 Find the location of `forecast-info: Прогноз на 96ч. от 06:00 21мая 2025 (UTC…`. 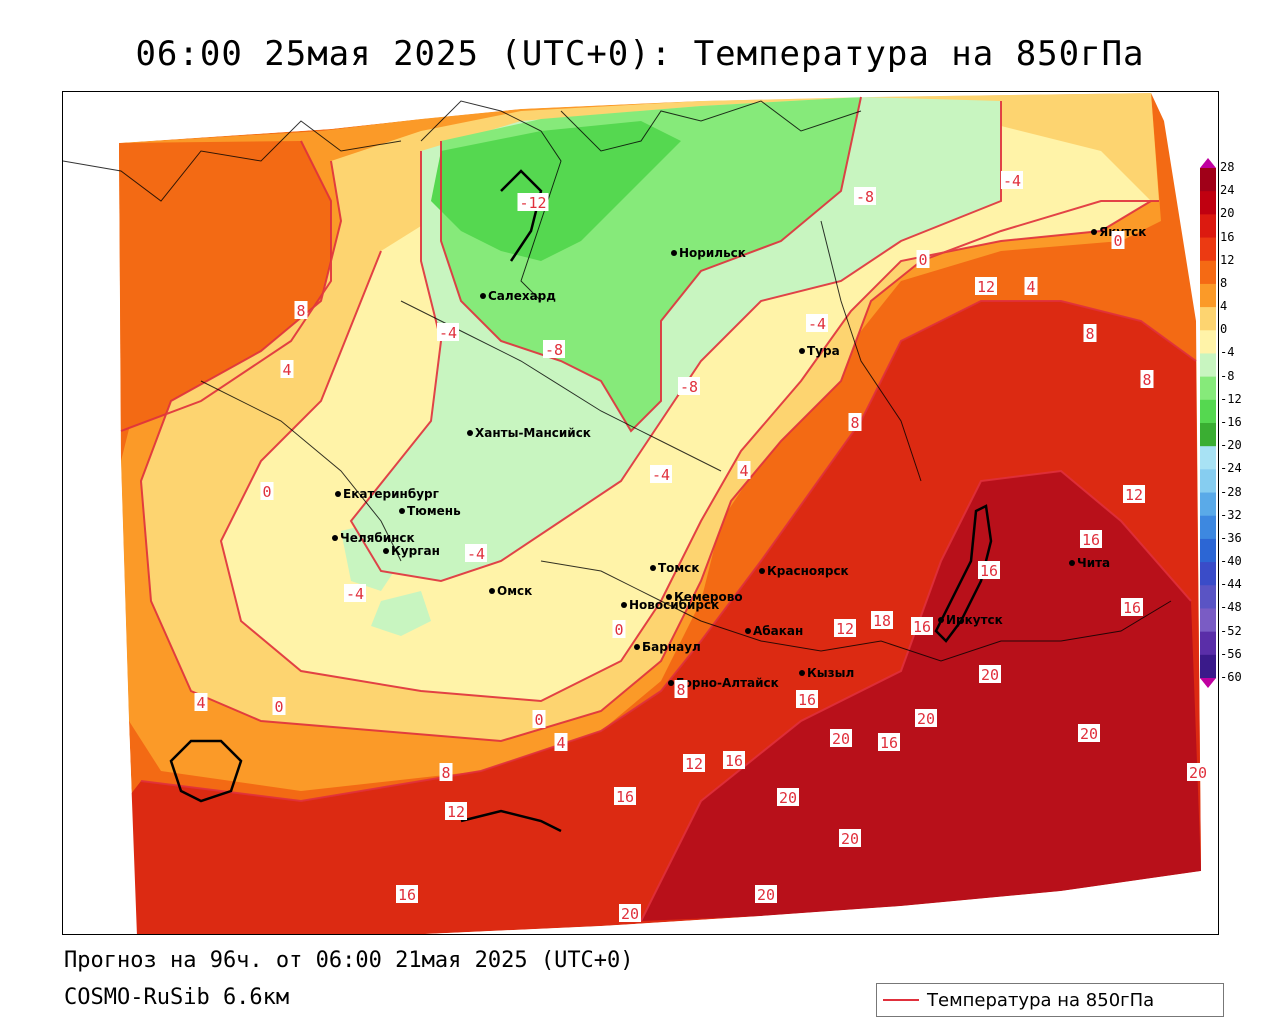

forecast-info: Прогноз на 96ч. от 06:00 21мая 2025 (UTC… is located at coordinates (349, 960).